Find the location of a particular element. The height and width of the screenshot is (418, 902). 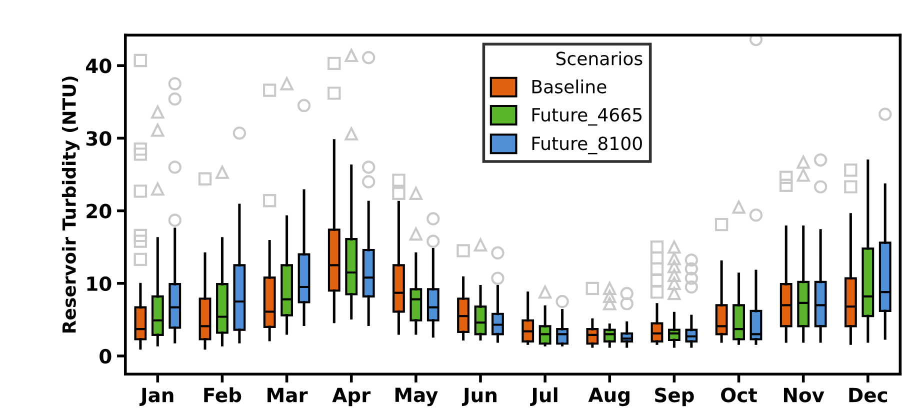

legend-title: Scenarios is located at coordinates (599, 58).